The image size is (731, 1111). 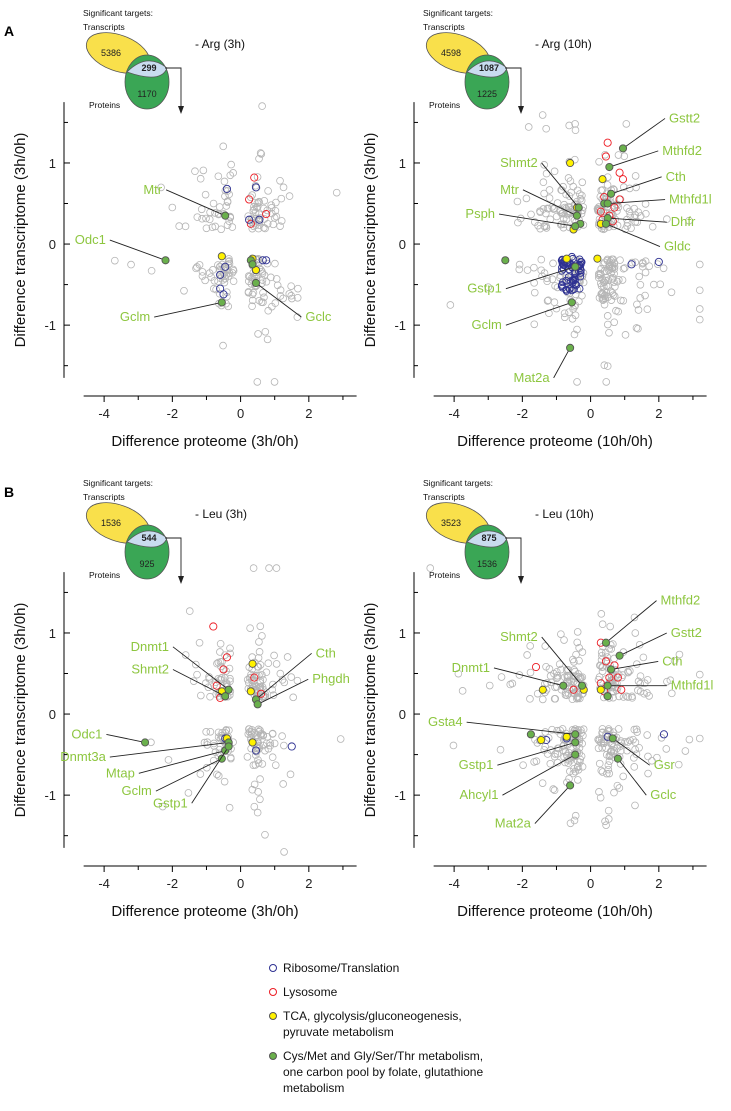 What do you see at coordinates (52, 244) in the screenshot?
I see `y-tick-label: 0` at bounding box center [52, 244].